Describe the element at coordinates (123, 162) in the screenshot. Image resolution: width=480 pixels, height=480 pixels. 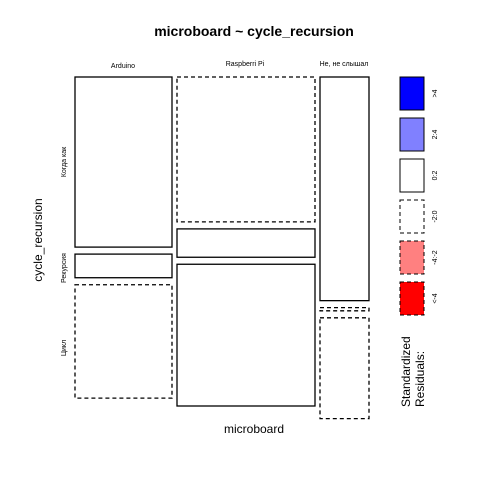
I see `mosaic-cell-arduino-когда-как` at that location.